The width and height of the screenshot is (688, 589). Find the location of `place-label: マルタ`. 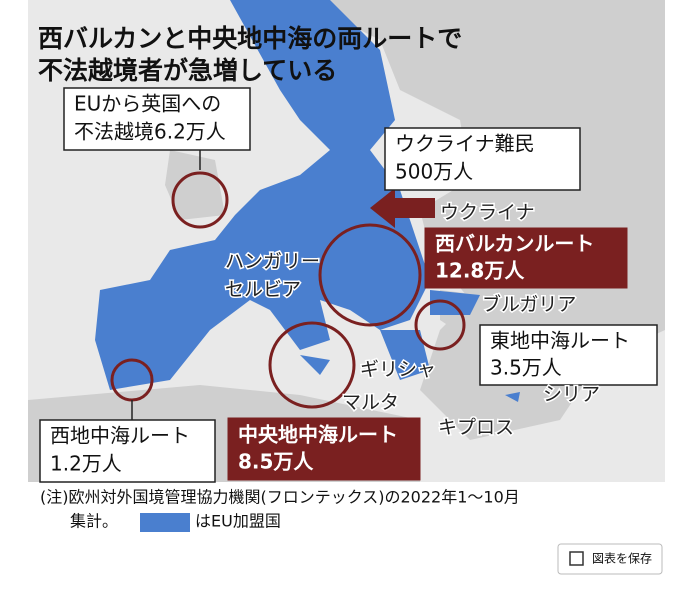

place-label: マルタ is located at coordinates (370, 403).